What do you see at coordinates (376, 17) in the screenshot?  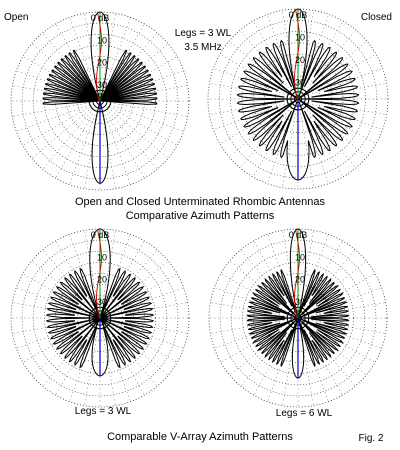 I see `corner-label: Closed` at bounding box center [376, 17].